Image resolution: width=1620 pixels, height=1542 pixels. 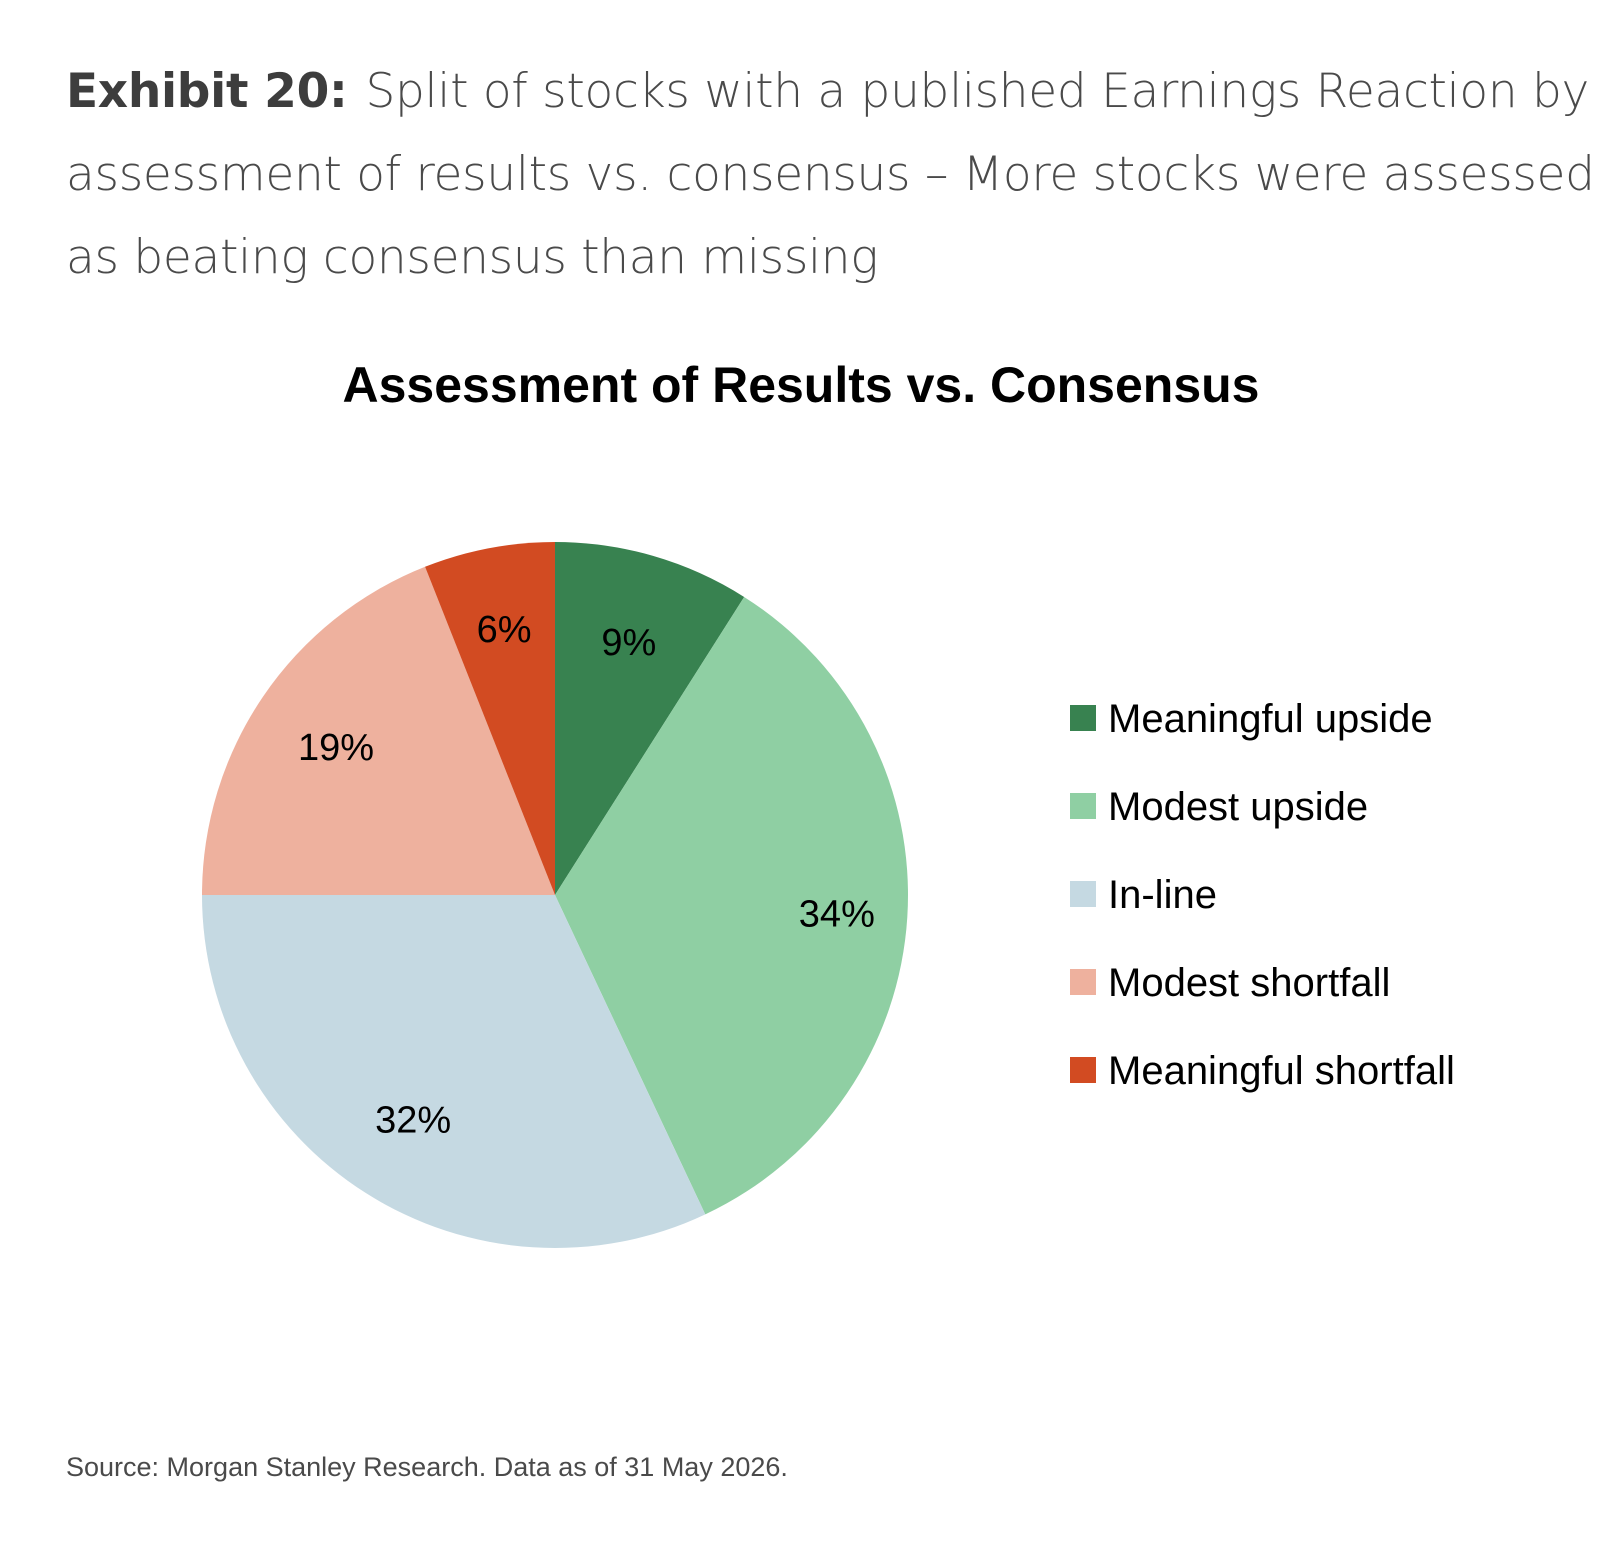 What do you see at coordinates (1281, 1071) in the screenshot?
I see `legend-label: Meaningful shortfall` at bounding box center [1281, 1071].